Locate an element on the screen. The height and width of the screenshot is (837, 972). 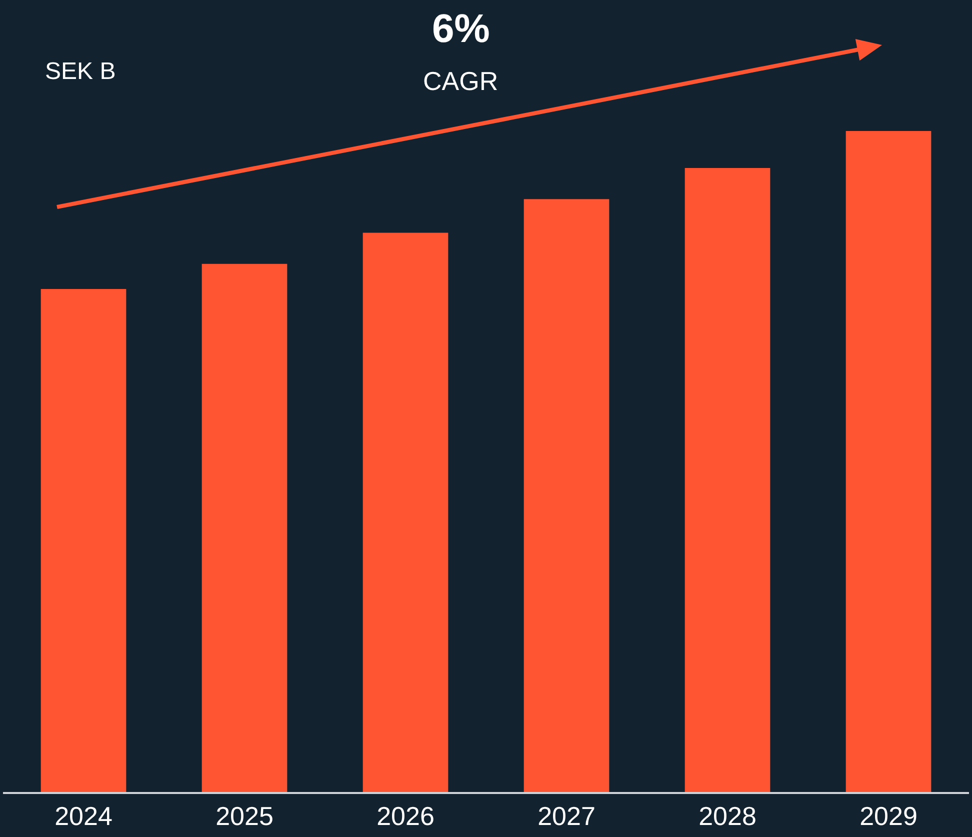
x-tick-label: 2024 is located at coordinates (83, 816).